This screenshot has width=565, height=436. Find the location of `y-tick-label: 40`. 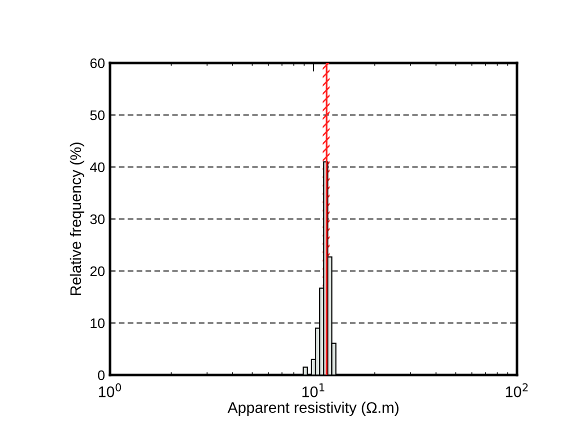

y-tick-label: 40 is located at coordinates (97, 167).